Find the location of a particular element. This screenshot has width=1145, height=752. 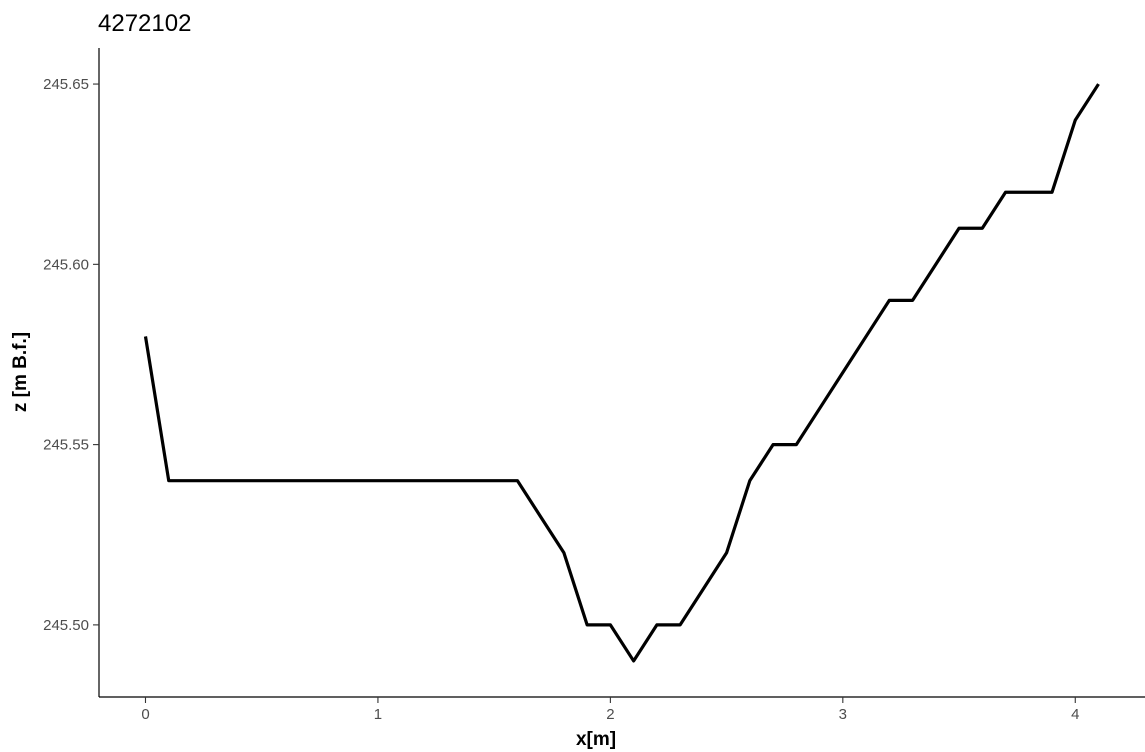

x-tick-label: 0 is located at coordinates (145, 714).